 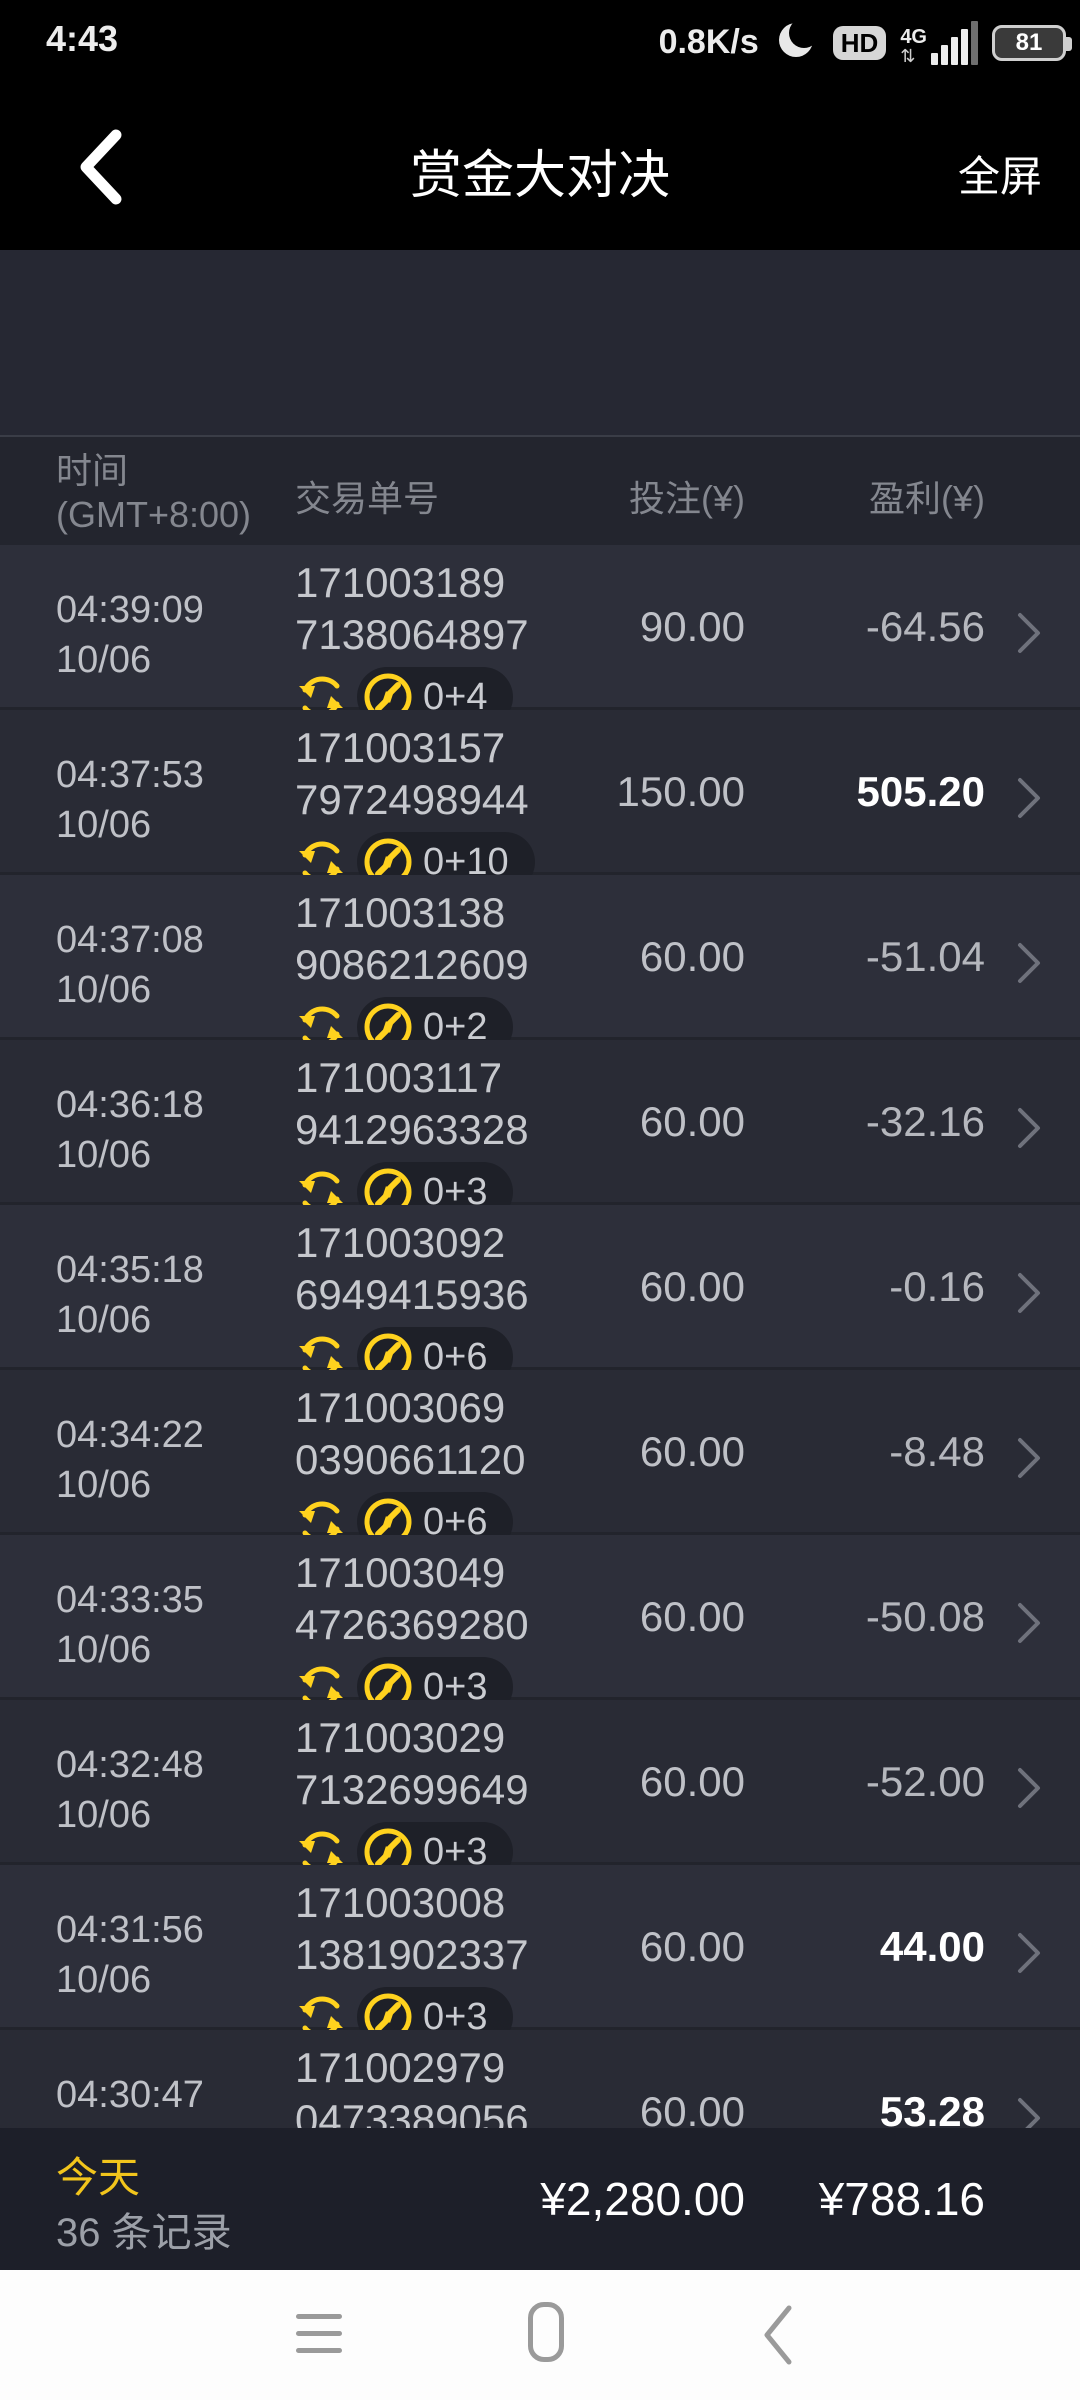 I want to click on row-order-number: 171003138 9086212609, so click(x=412, y=972).